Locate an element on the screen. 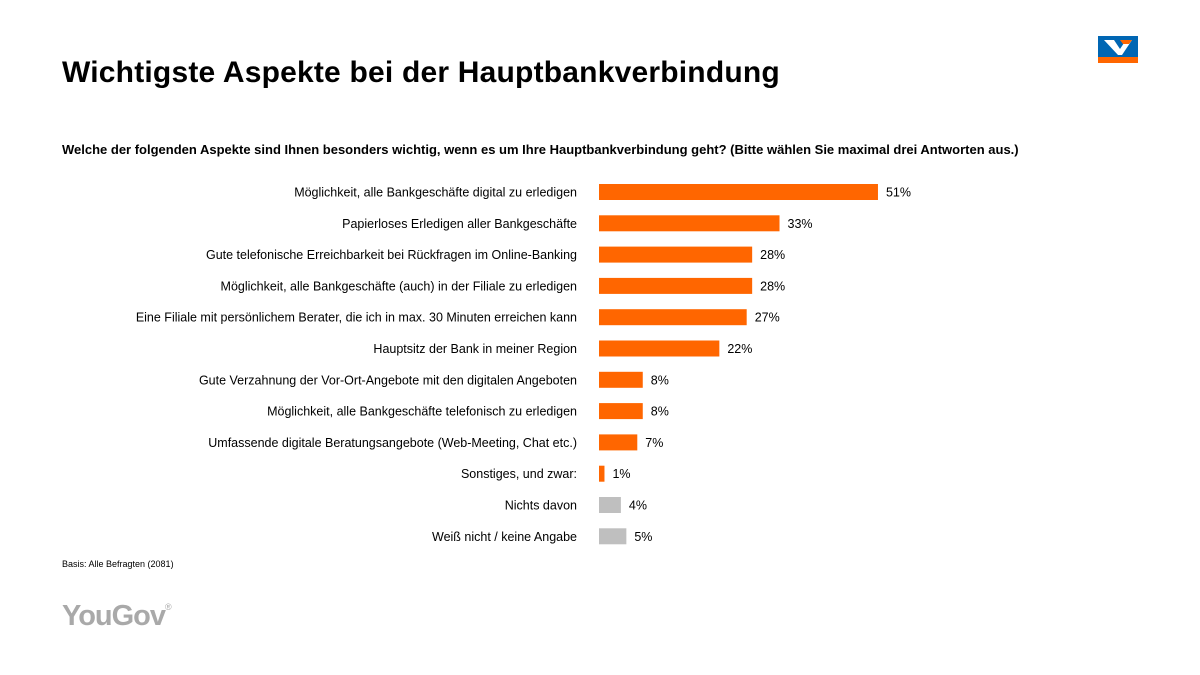 The height and width of the screenshot is (675, 1200). value-label: 4% is located at coordinates (638, 506).